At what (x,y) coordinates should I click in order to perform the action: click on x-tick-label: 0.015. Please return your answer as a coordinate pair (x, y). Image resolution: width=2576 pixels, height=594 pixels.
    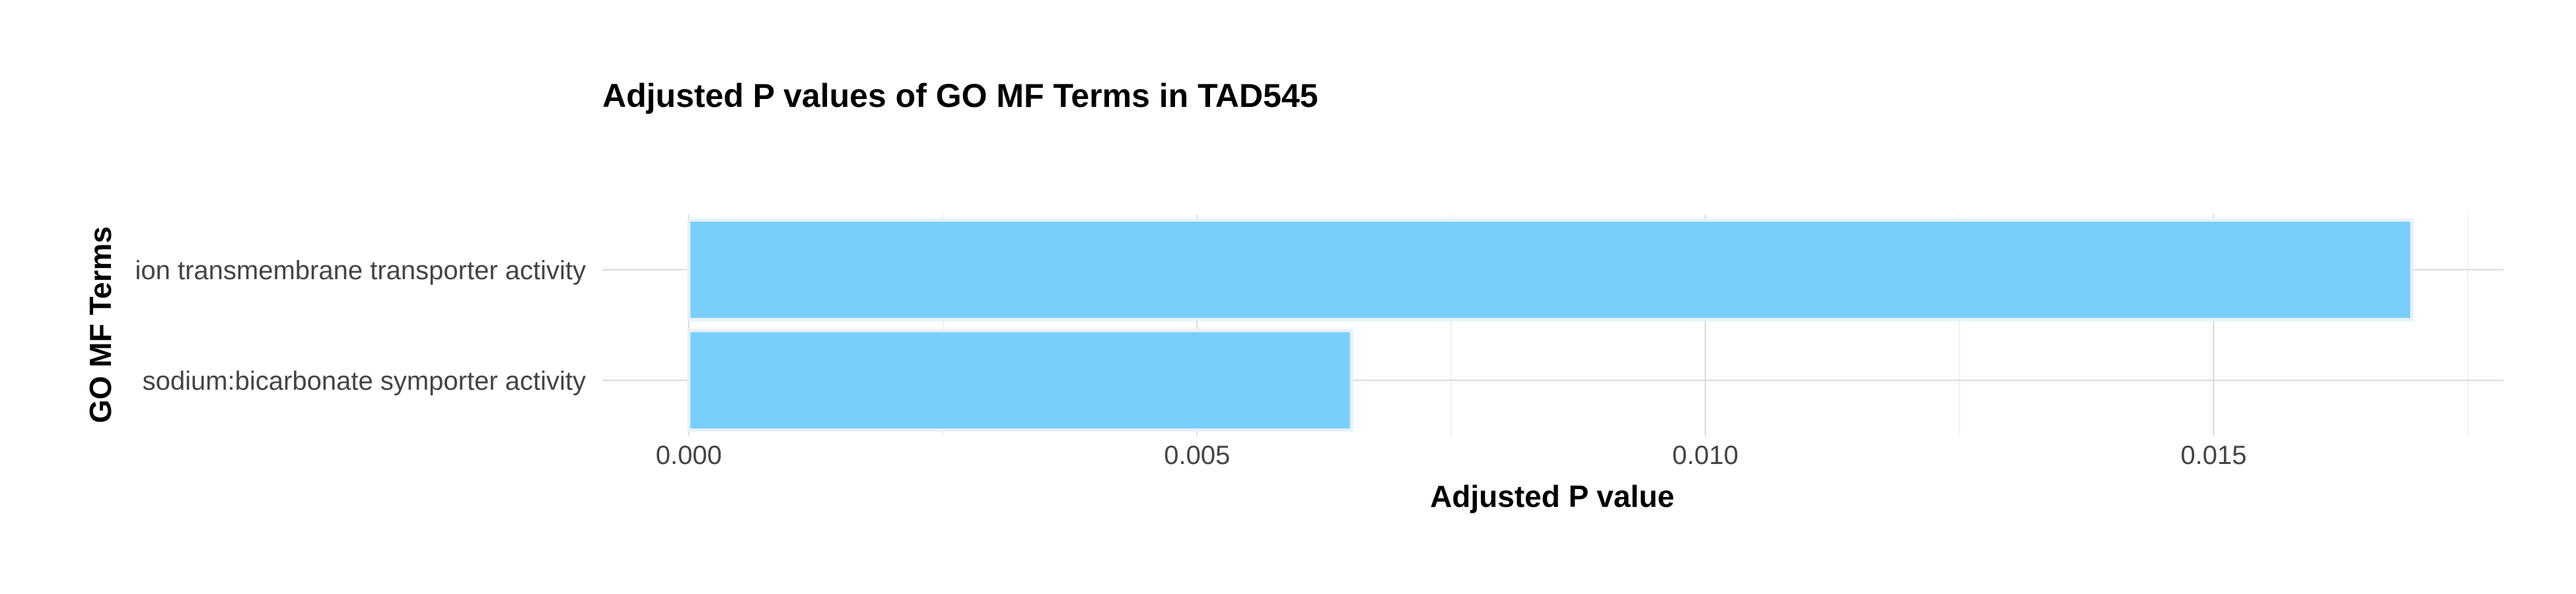
    Looking at the image, I should click on (2213, 455).